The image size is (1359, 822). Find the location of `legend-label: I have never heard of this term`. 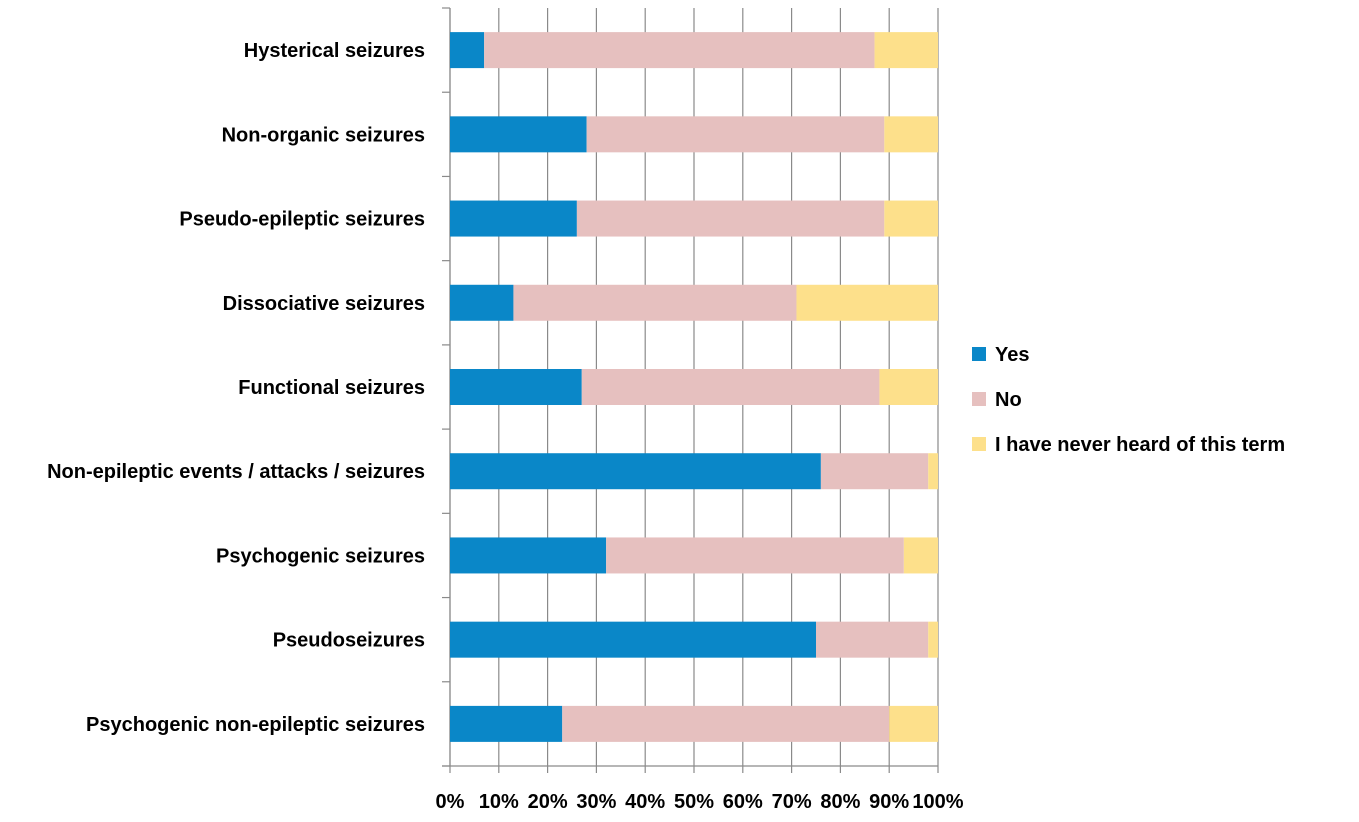

legend-label: I have never heard of this term is located at coordinates (1140, 445).